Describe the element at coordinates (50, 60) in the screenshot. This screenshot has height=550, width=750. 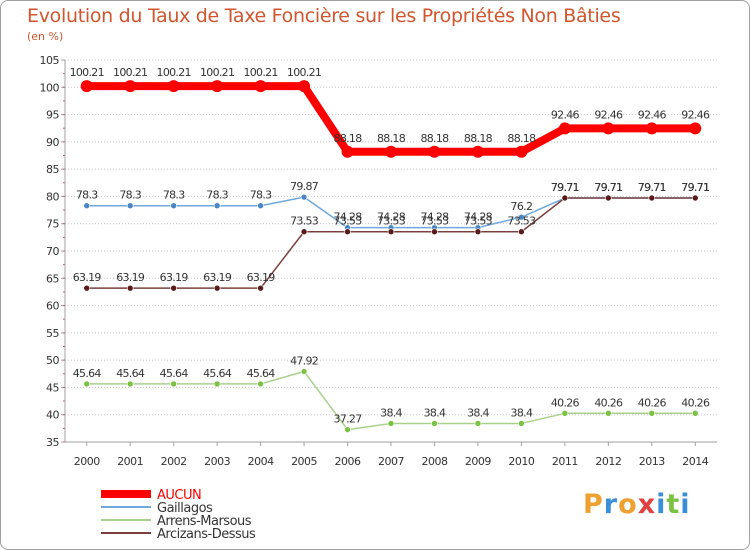
I see `y-tick-label: 105` at that location.